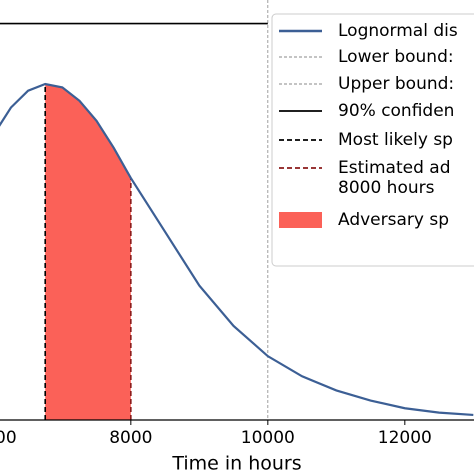 Image resolution: width=474 pixels, height=474 pixels. Describe the element at coordinates (8, 438) in the screenshot. I see `x-tick-label: 00` at that location.